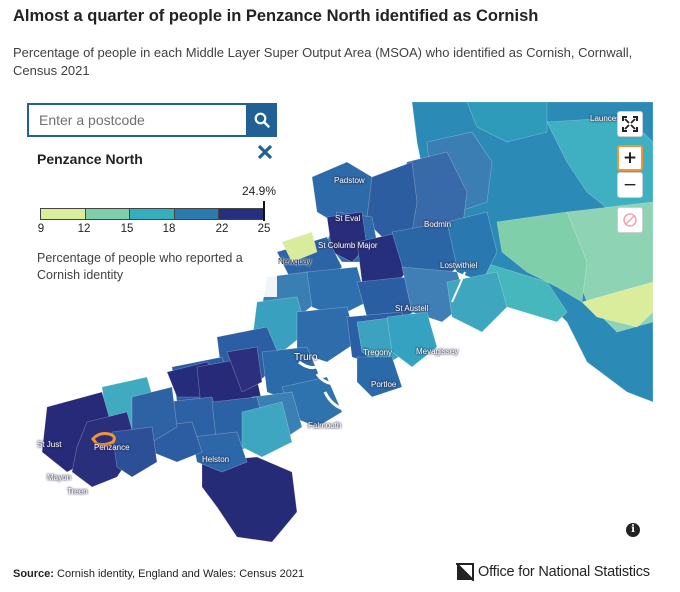 Image resolution: width=680 pixels, height=592 pixels. What do you see at coordinates (103, 439) in the screenshot?
I see `highlight-area-outline` at bounding box center [103, 439].